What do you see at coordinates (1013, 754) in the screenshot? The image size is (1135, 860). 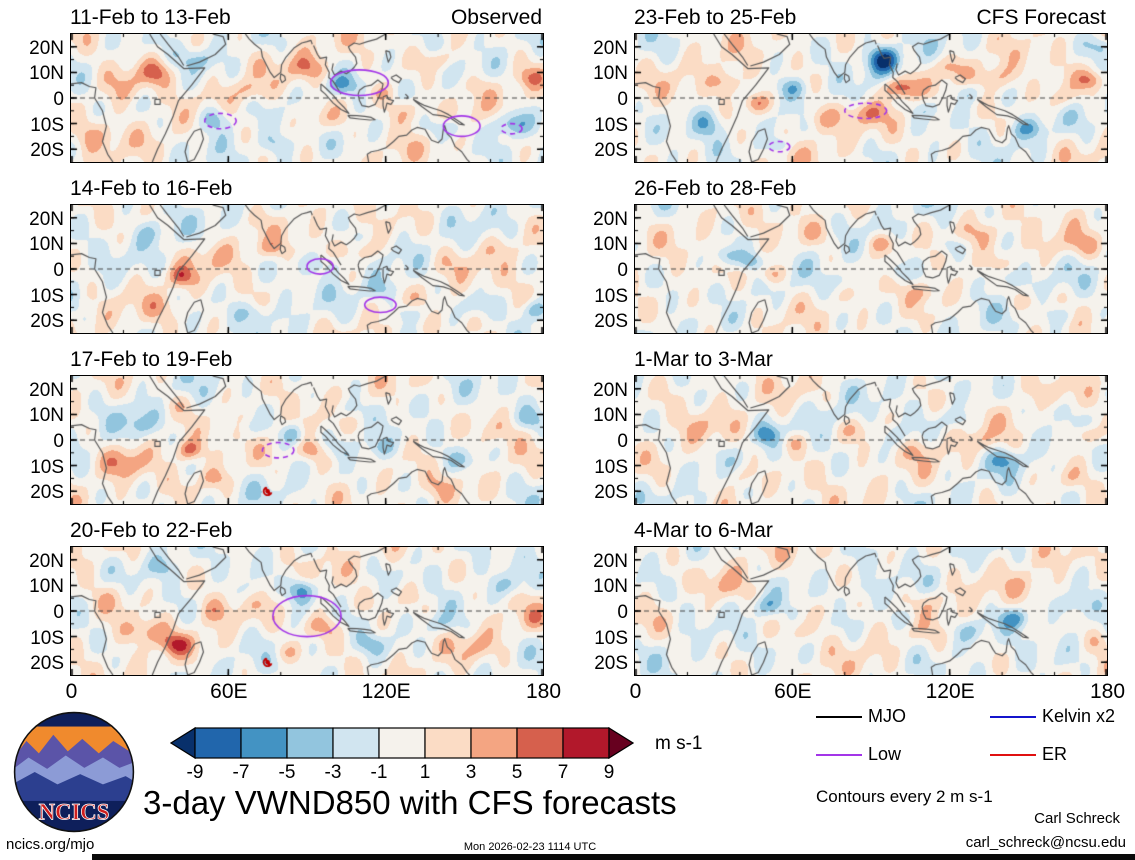 I see `legend-line-er` at bounding box center [1013, 754].